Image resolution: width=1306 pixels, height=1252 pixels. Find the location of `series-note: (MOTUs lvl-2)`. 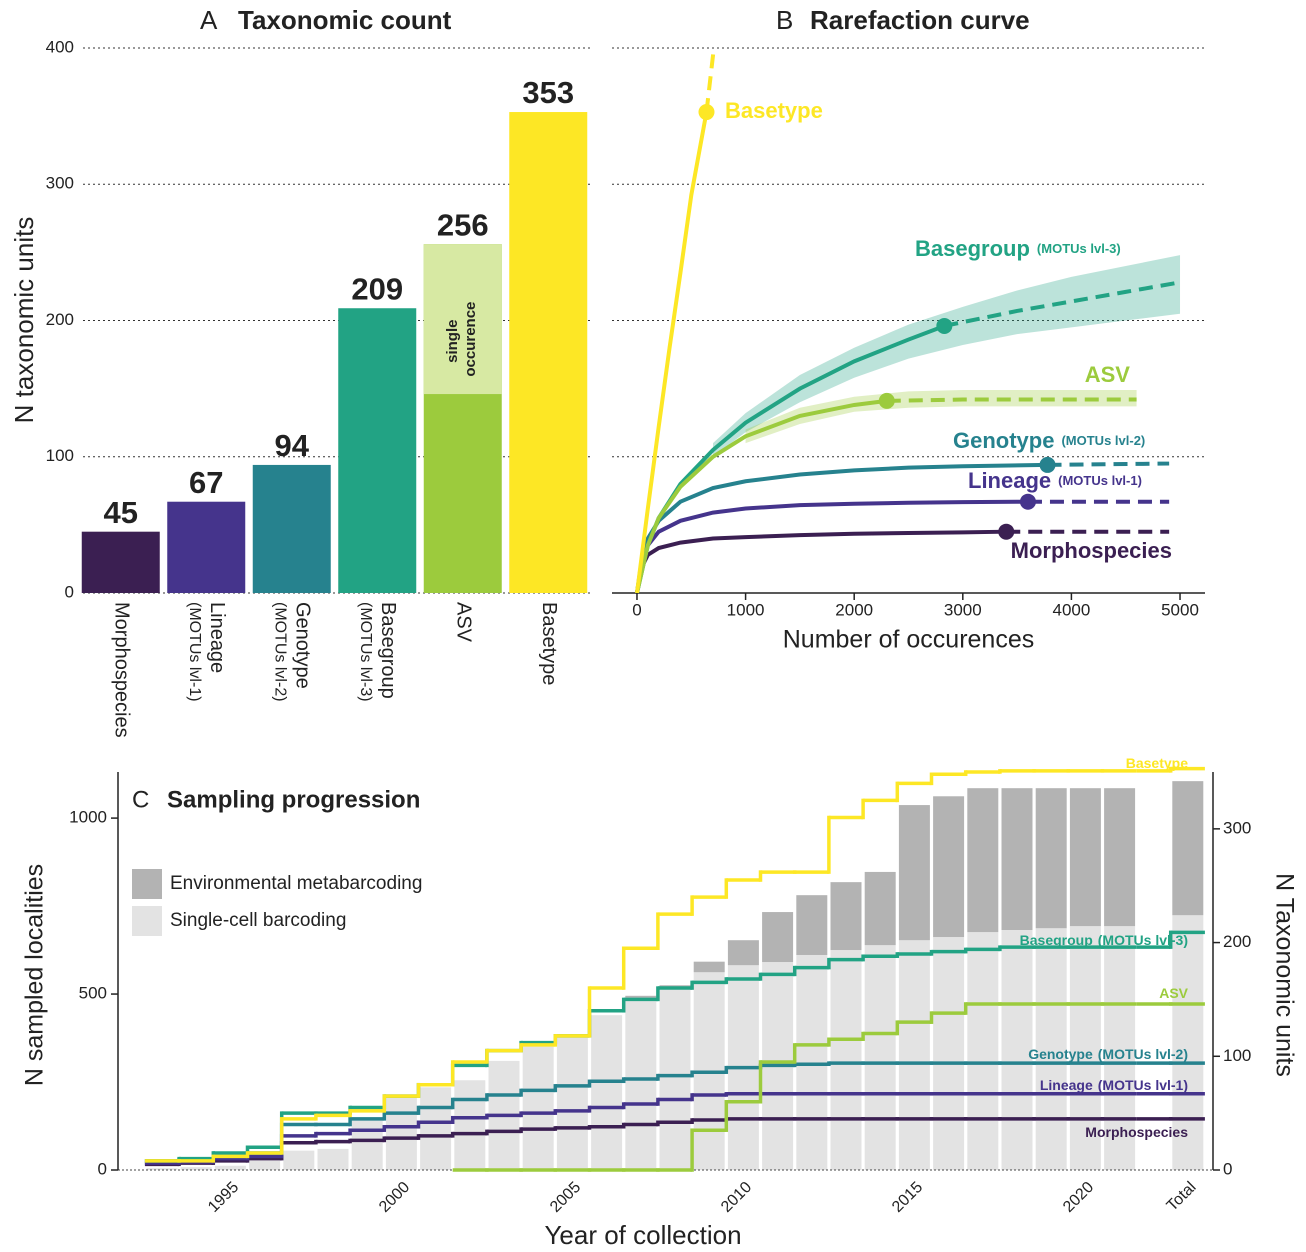

series-note: (MOTUs lvl-2) is located at coordinates (1103, 440).